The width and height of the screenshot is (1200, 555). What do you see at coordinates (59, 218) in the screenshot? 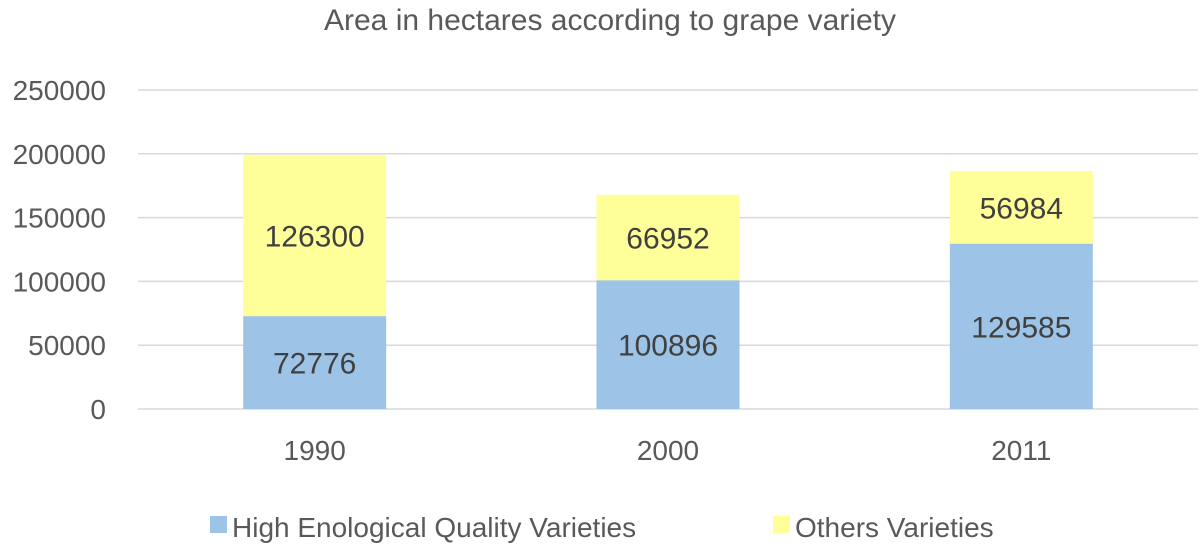
I see `y-tick-label: 150000` at bounding box center [59, 218].